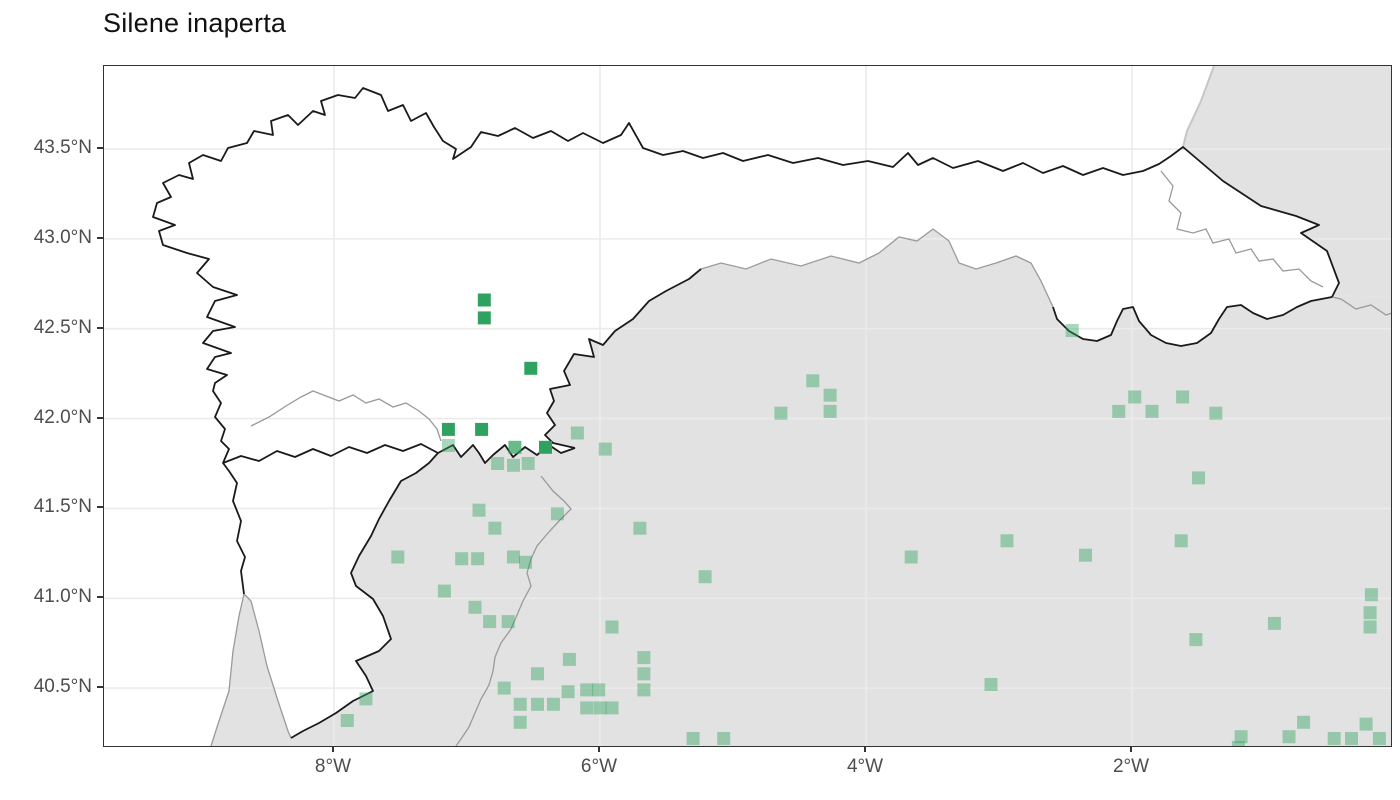  I want to click on x-tick-label: 6°W, so click(599, 766).